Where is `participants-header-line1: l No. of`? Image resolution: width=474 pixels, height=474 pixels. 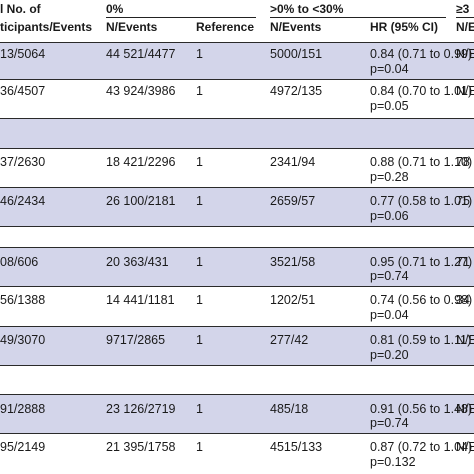
participants-header-line1: l No. of is located at coordinates (20, 9).